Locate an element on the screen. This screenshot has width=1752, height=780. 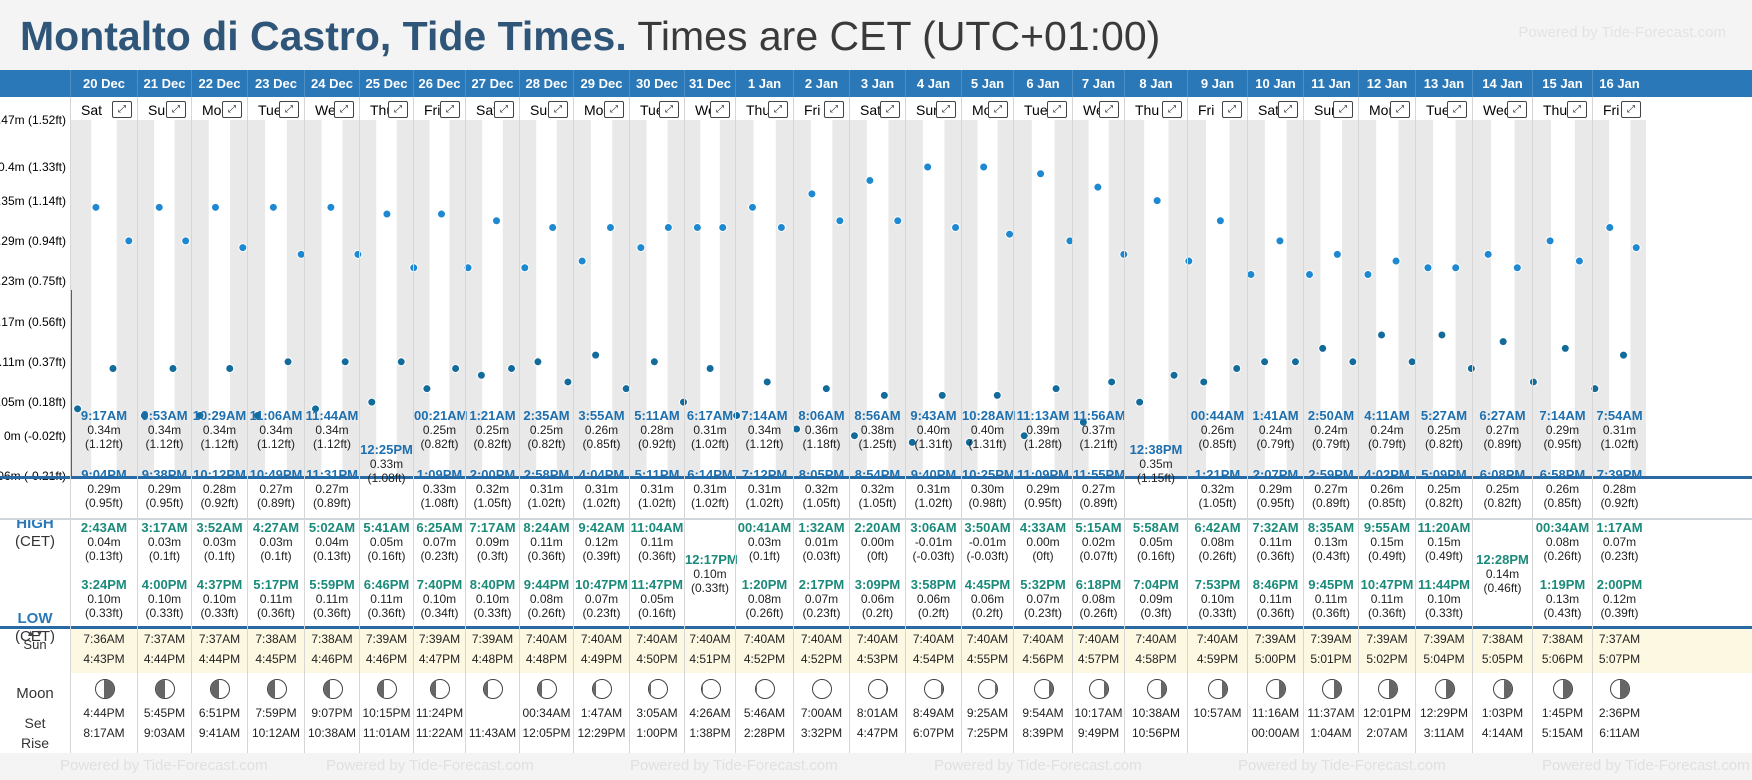
tide-cell: 5:02AM 0.04m (0.13ft) 5:59PM 0.11m (0.36ft) is located at coordinates (332, 574).